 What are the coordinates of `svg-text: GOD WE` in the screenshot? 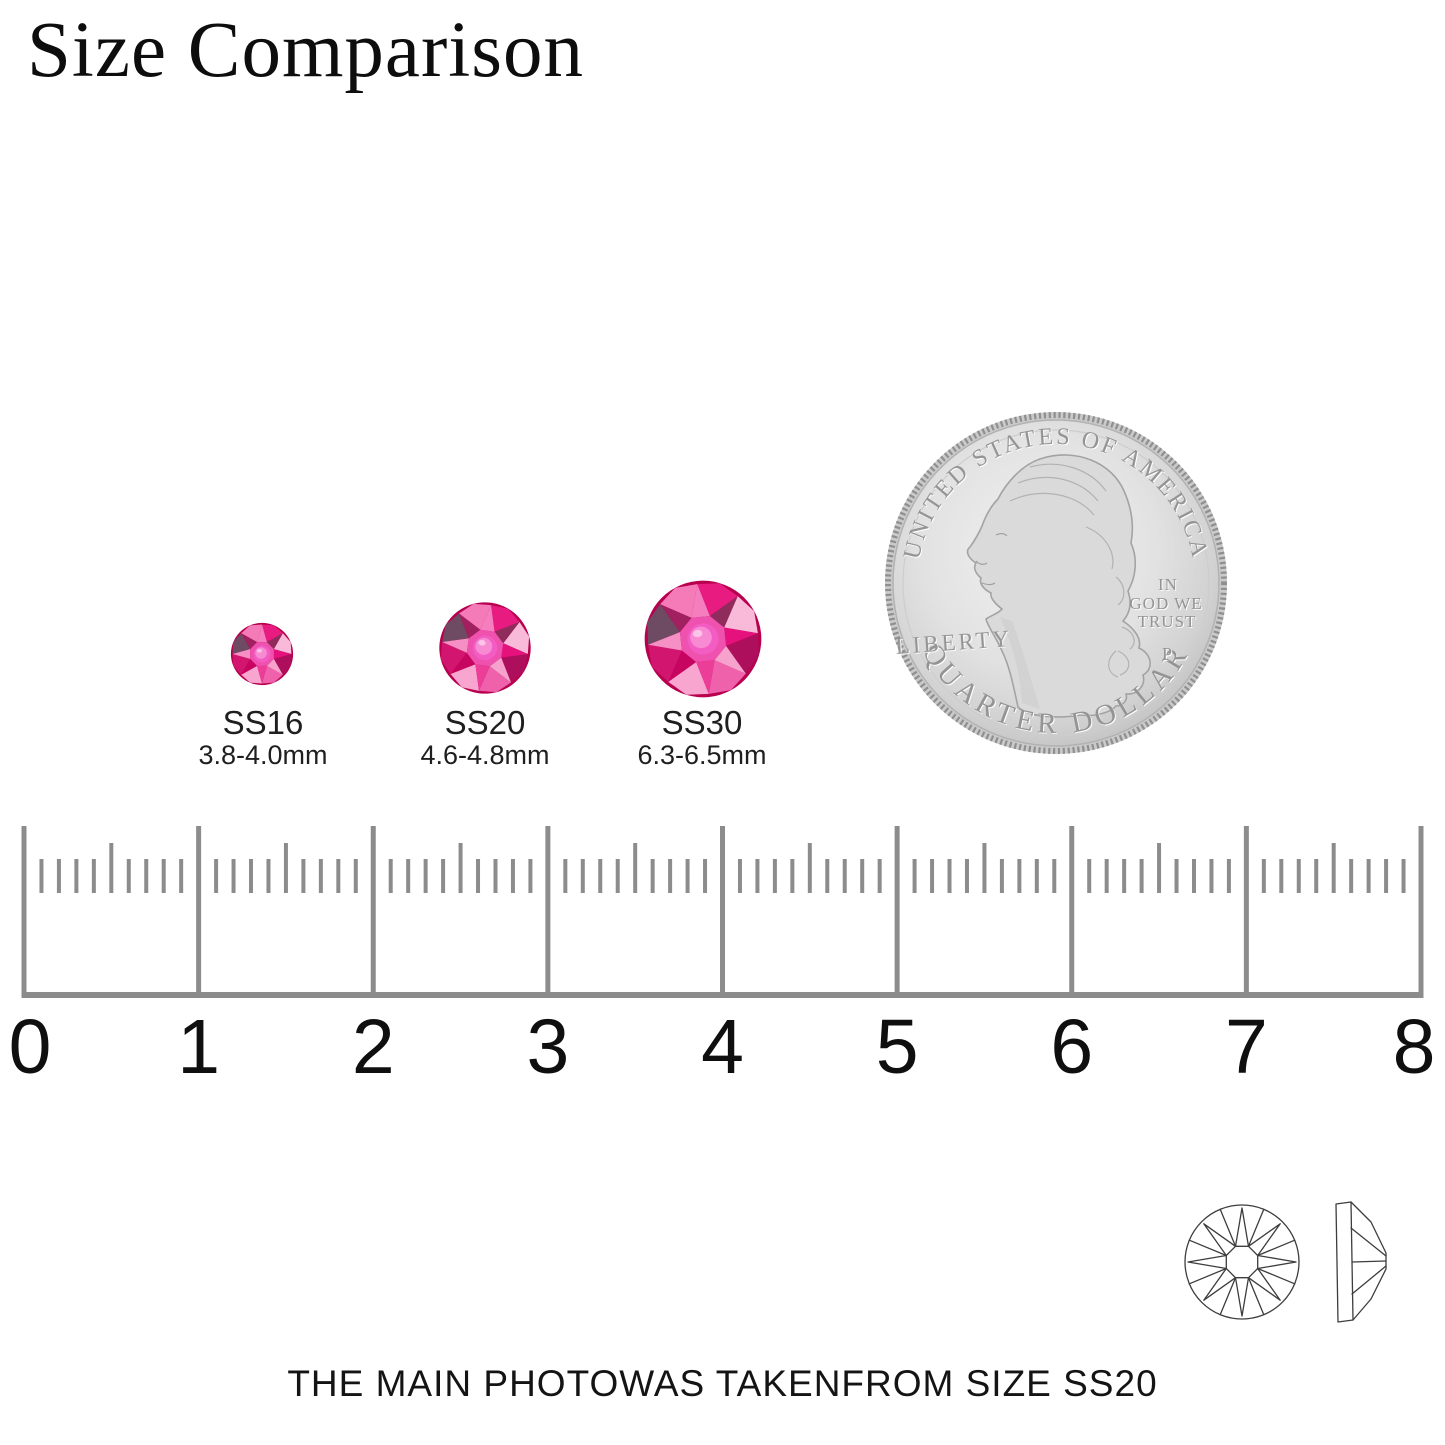 It's located at (1165, 603).